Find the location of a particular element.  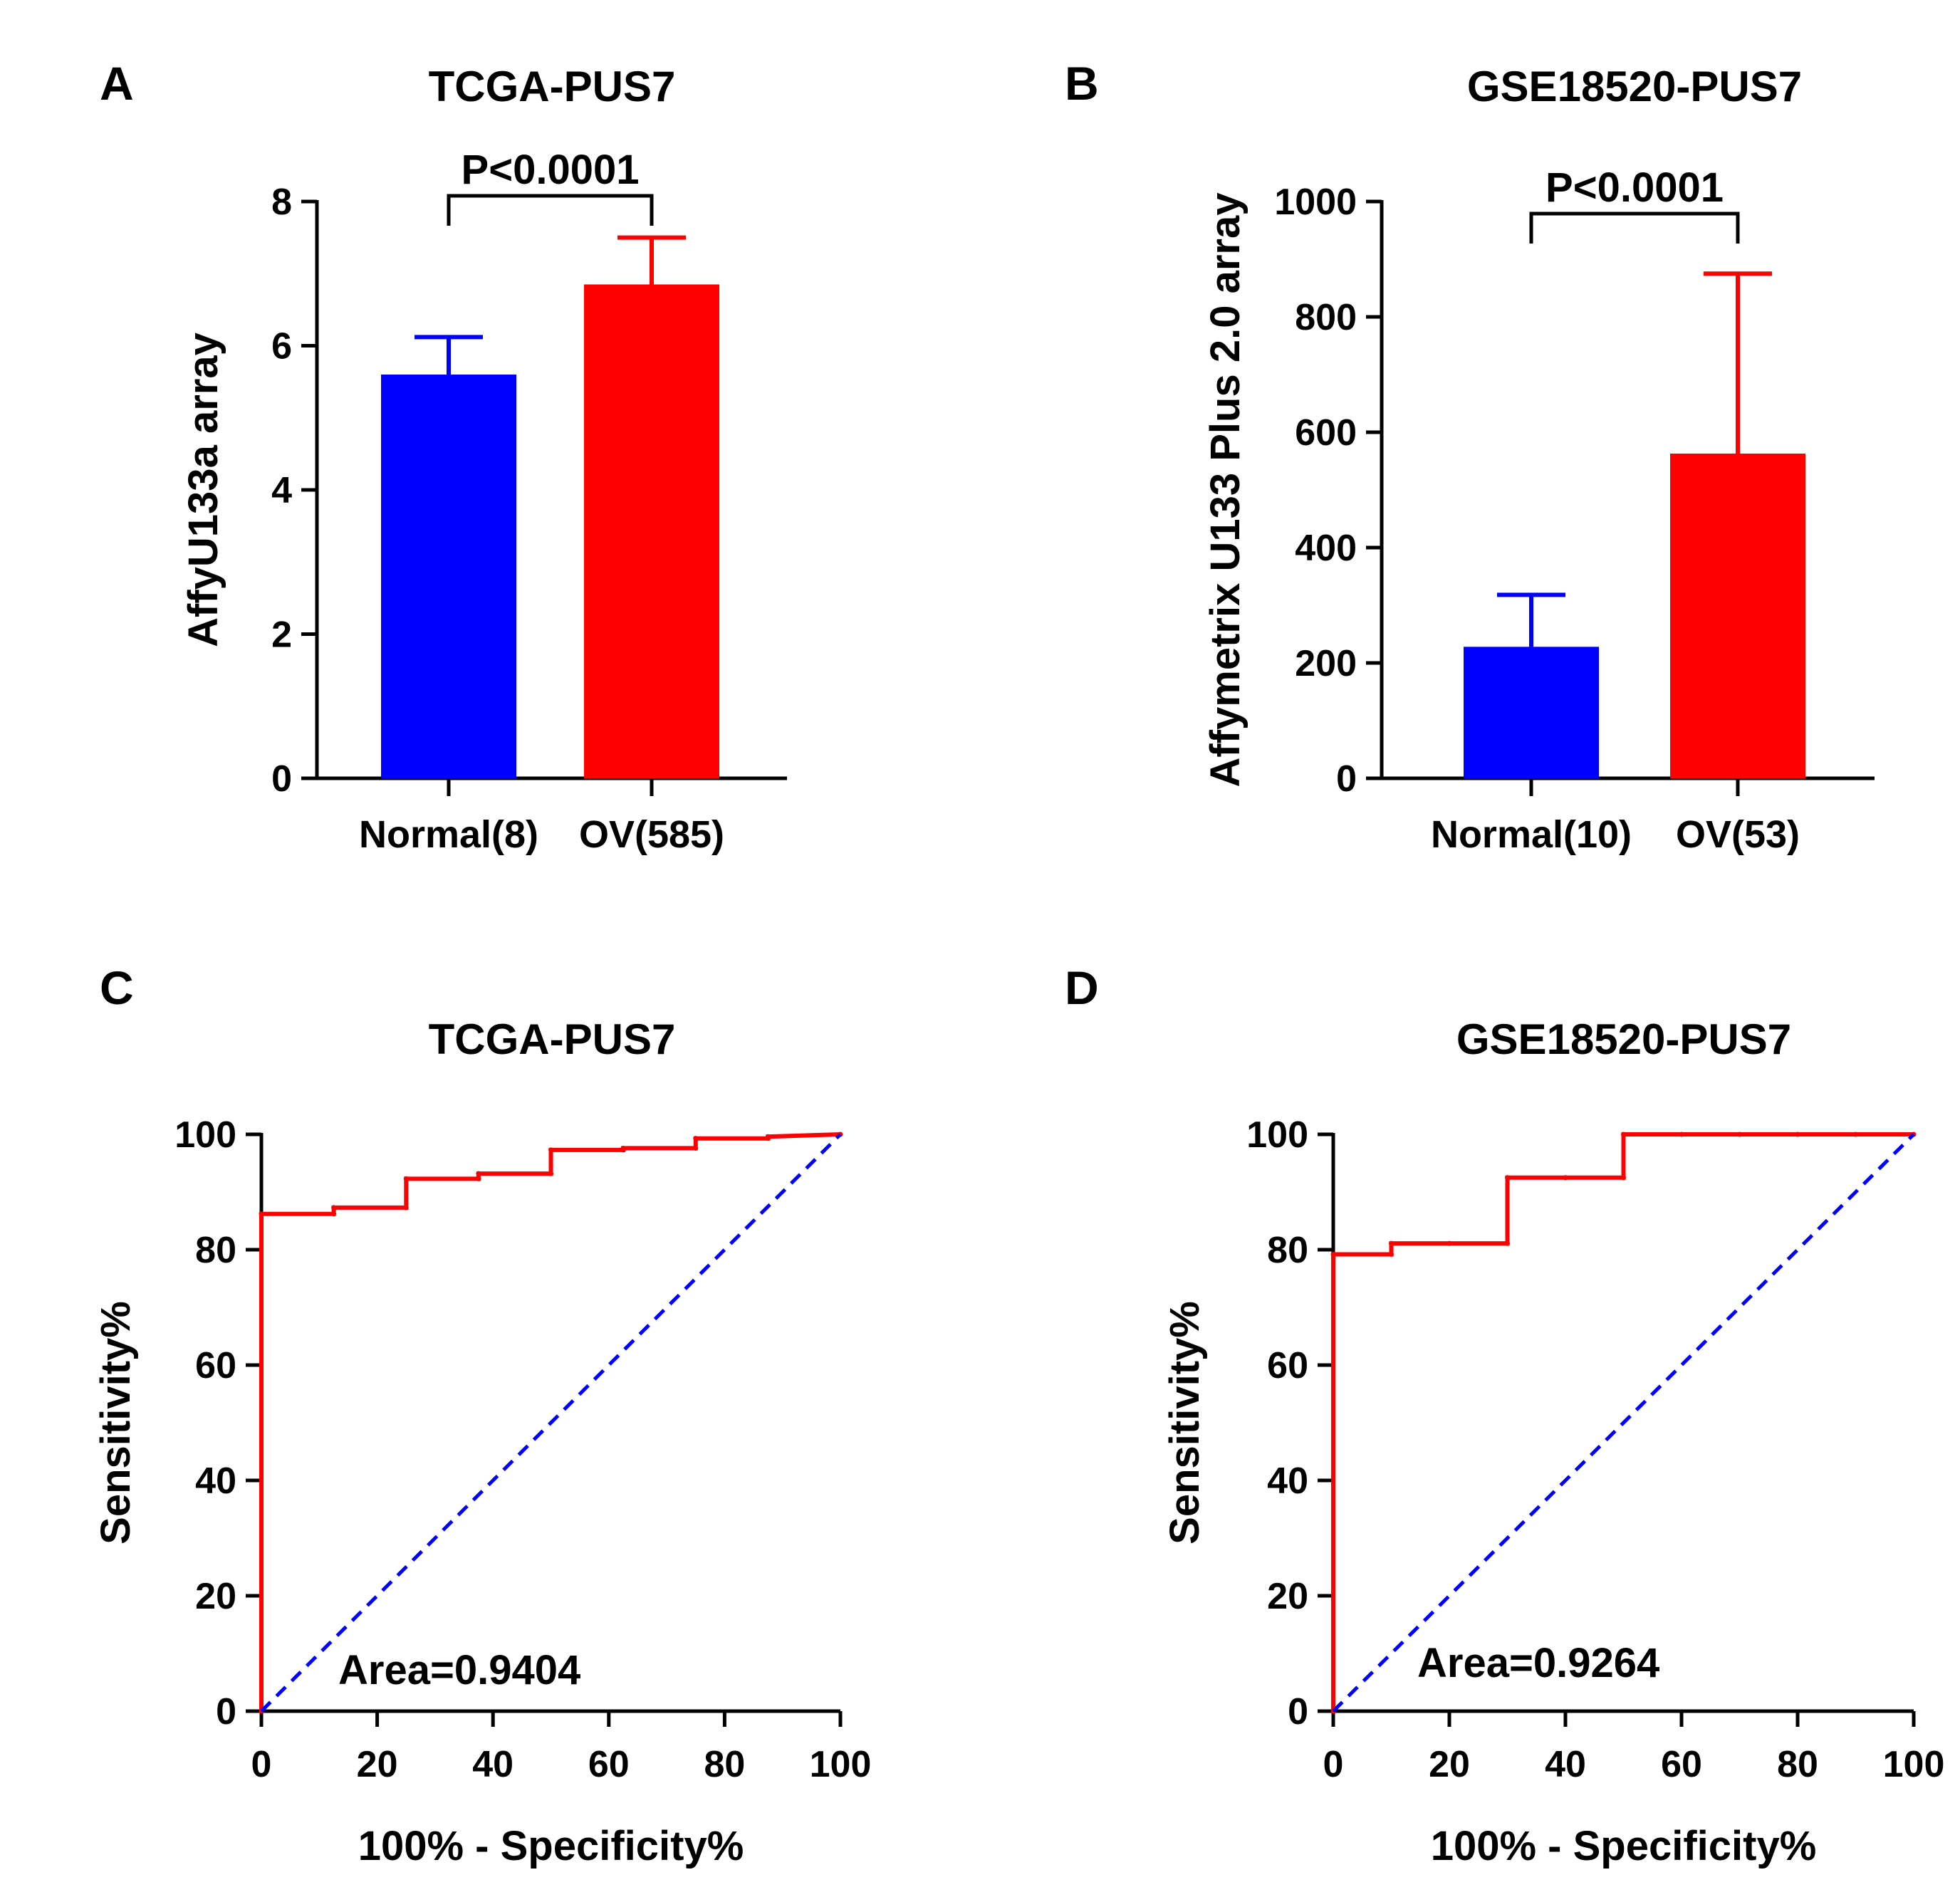

category-label: Normal(8) is located at coordinates (449, 835).